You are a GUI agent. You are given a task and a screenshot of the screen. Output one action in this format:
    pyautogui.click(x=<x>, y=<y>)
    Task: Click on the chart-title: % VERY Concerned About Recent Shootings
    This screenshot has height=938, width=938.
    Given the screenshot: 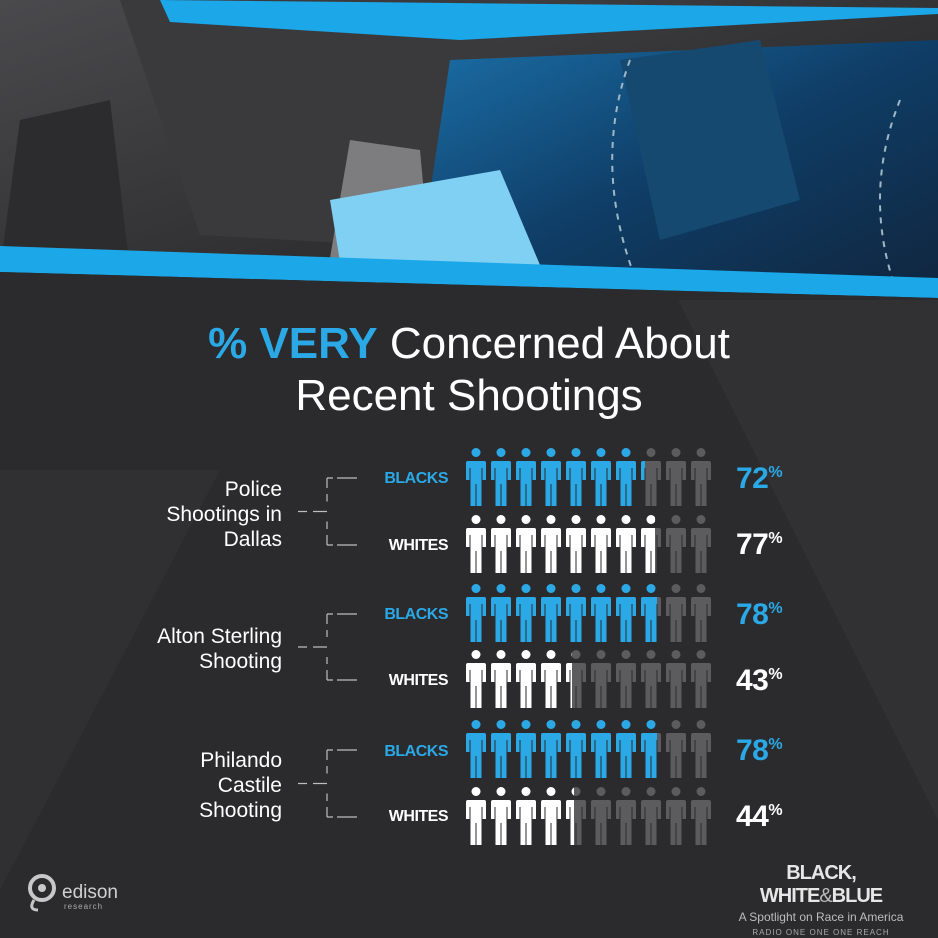 What is the action you would take?
    pyautogui.click(x=469, y=370)
    